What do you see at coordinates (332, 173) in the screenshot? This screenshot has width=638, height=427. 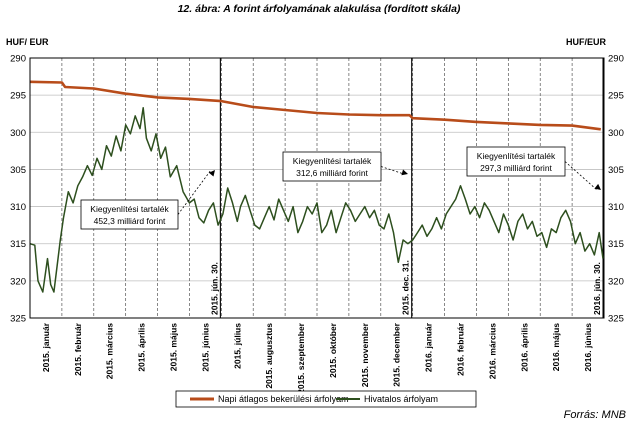 I see `annotation-line2: 312,6 milliárd forint` at bounding box center [332, 173].